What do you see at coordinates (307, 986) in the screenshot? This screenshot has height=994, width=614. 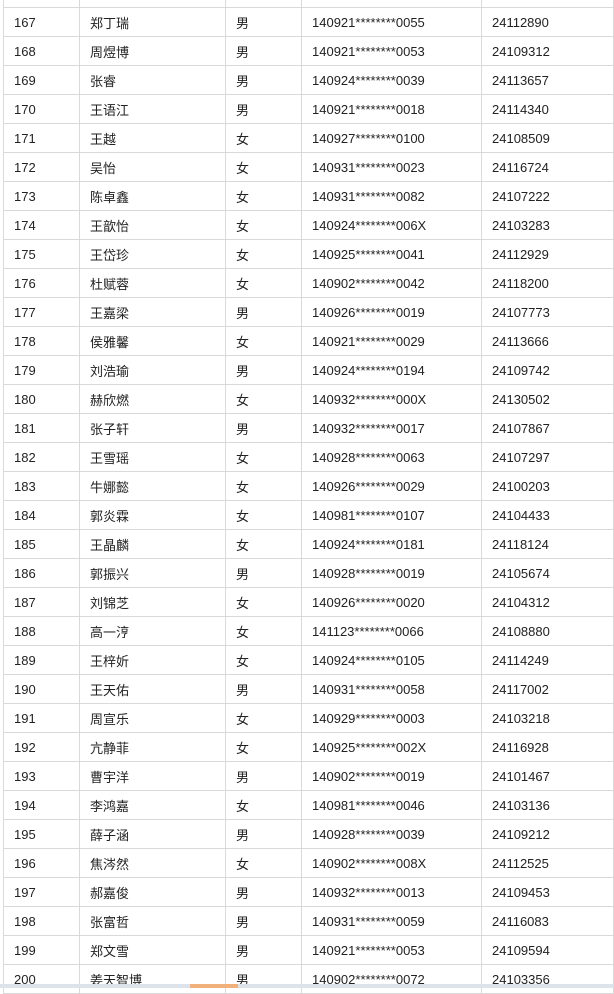 I see `horizontal-scrollbar` at bounding box center [307, 986].